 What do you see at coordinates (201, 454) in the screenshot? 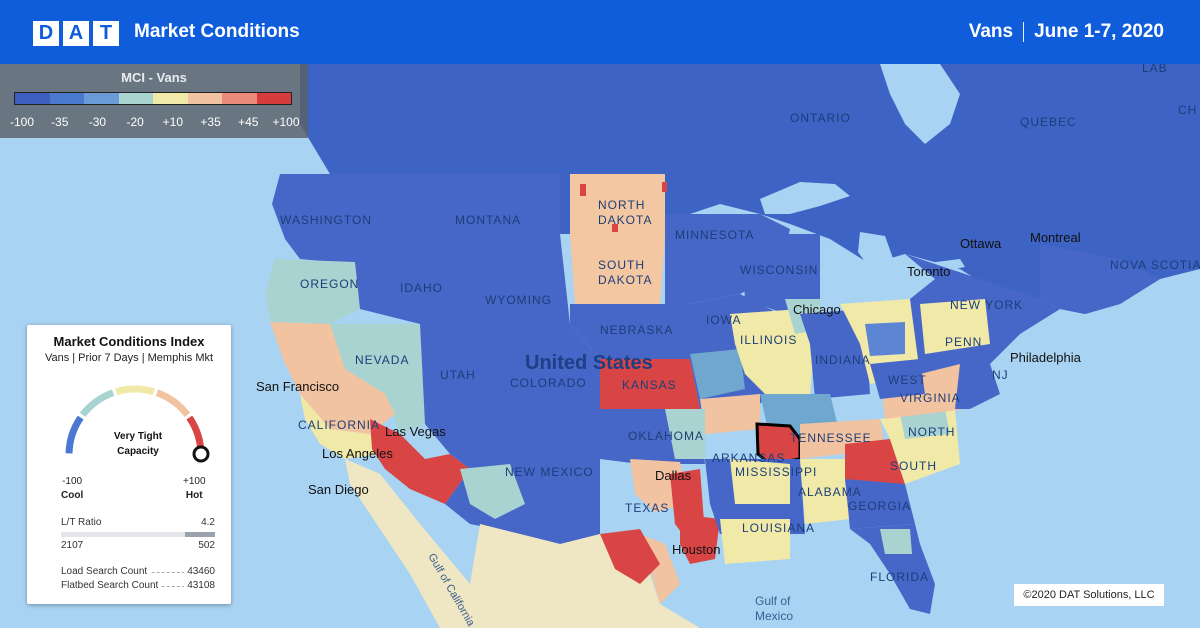
I see `gauge-indicator` at bounding box center [201, 454].